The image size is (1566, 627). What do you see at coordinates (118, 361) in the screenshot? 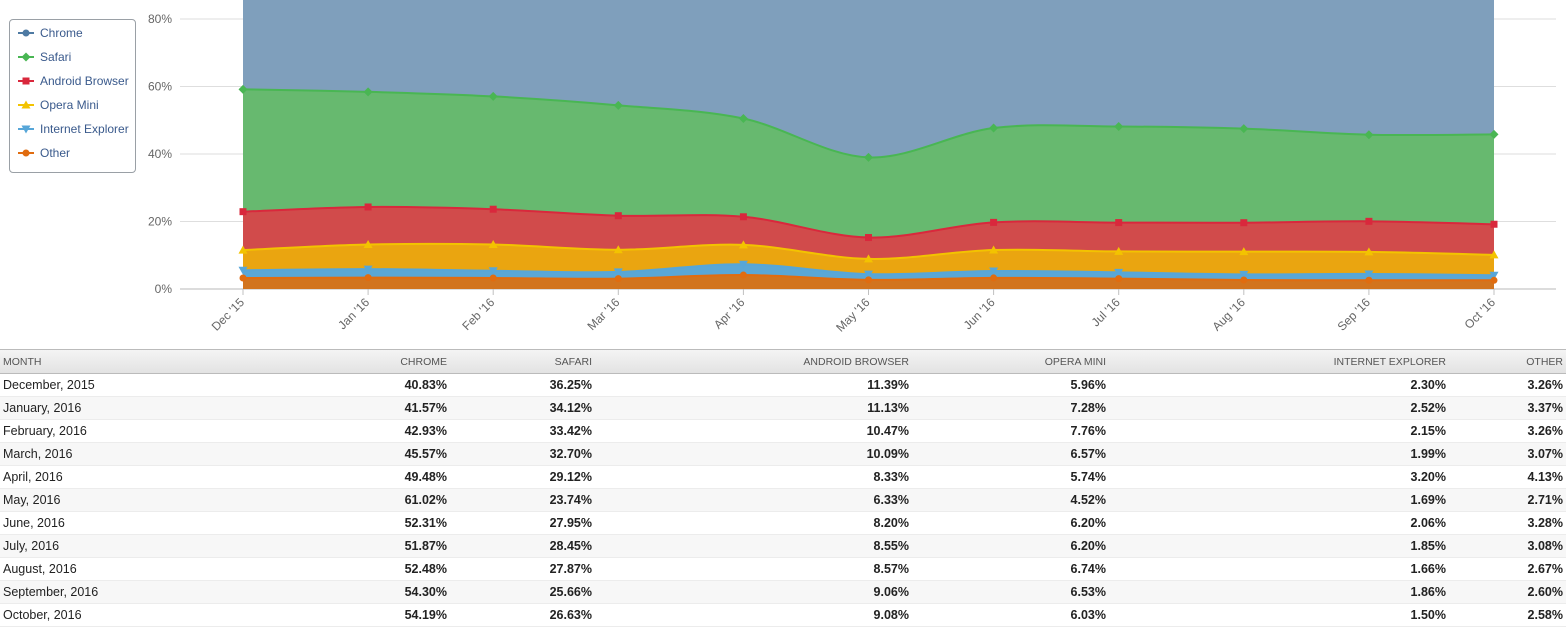
I see `column-header-month: MONTH` at bounding box center [118, 361].